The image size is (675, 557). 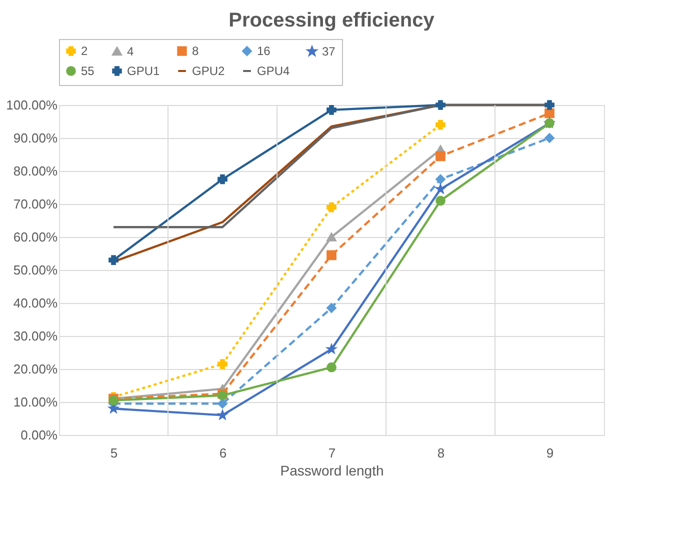 I want to click on legend-label: GPU1, so click(x=143, y=71).